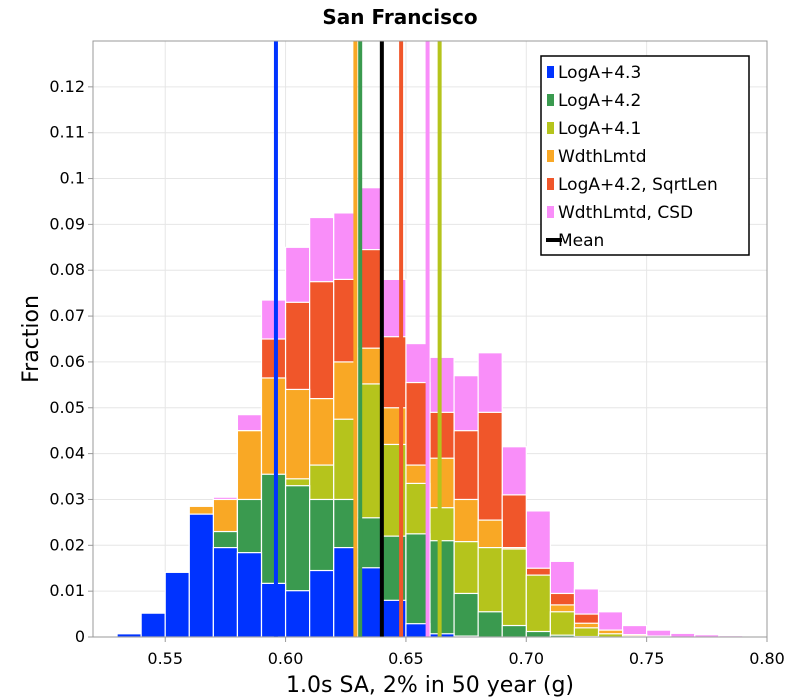 The image size is (800, 700). What do you see at coordinates (638, 185) in the screenshot?
I see `legend-label: LogA+4.2, SqrtLen` at bounding box center [638, 185].